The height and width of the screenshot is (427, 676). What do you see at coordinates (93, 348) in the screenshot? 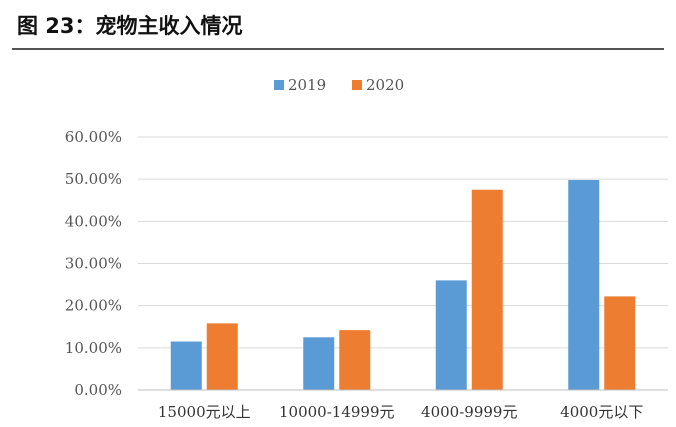
I see `y-tick-label: 10.00%` at bounding box center [93, 348].